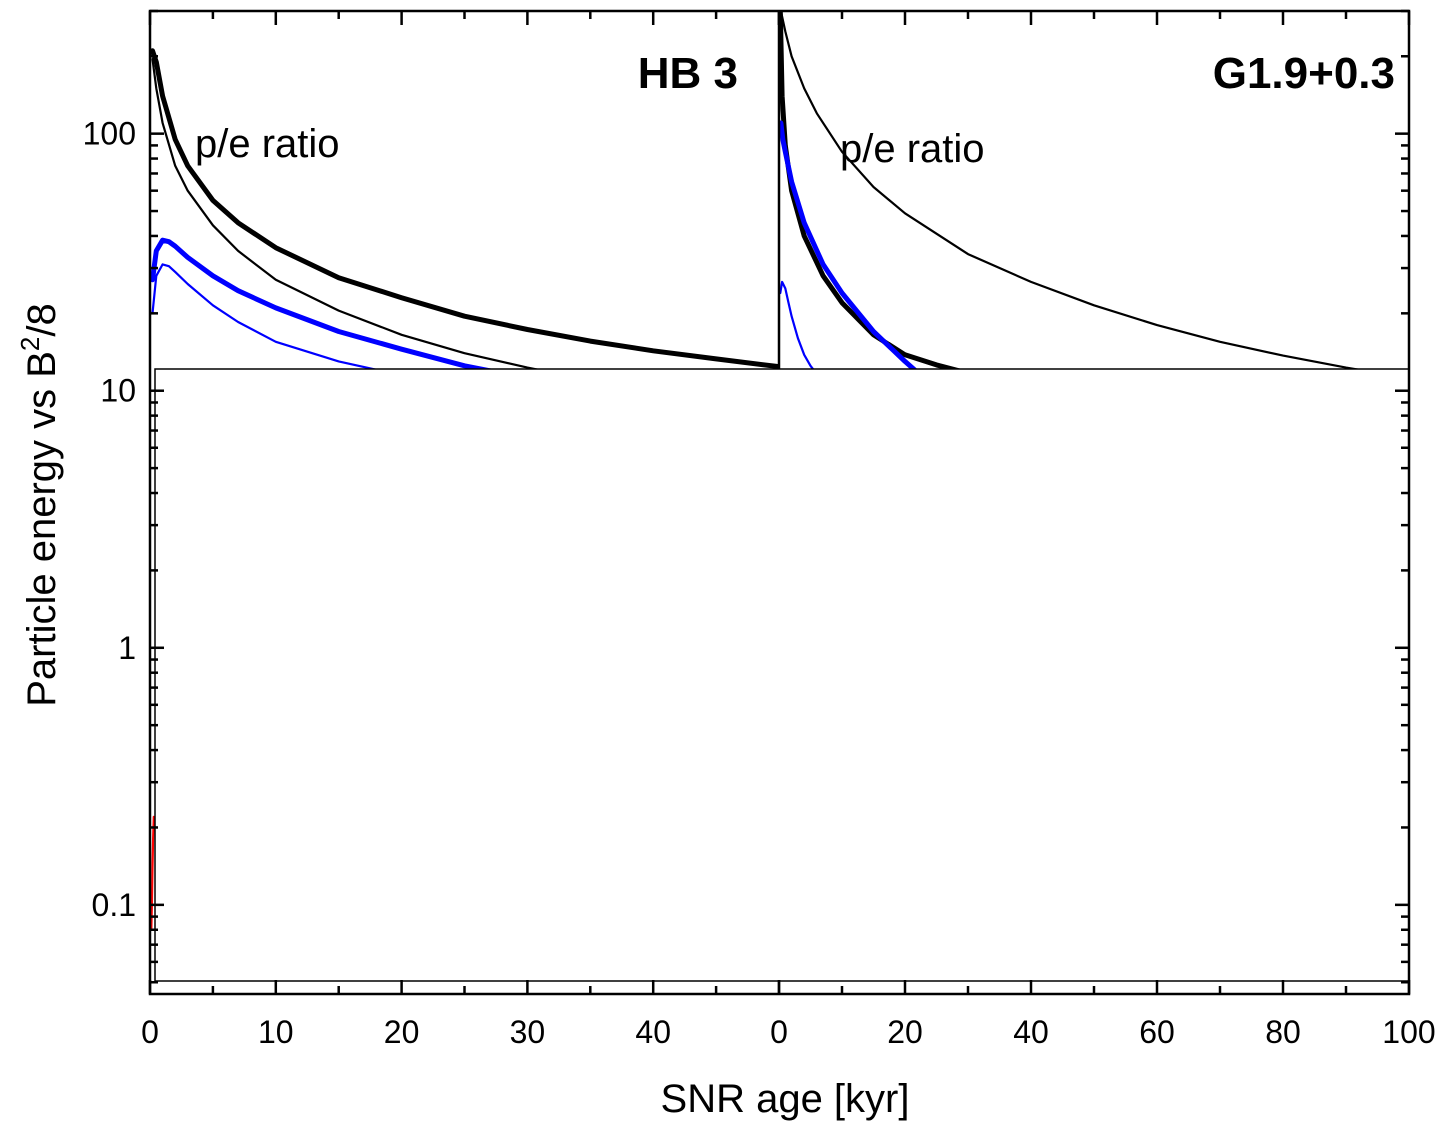 This screenshot has width=1446, height=1124. What do you see at coordinates (1283, 1032) in the screenshot?
I see `x-tick-label: 80` at bounding box center [1283, 1032].